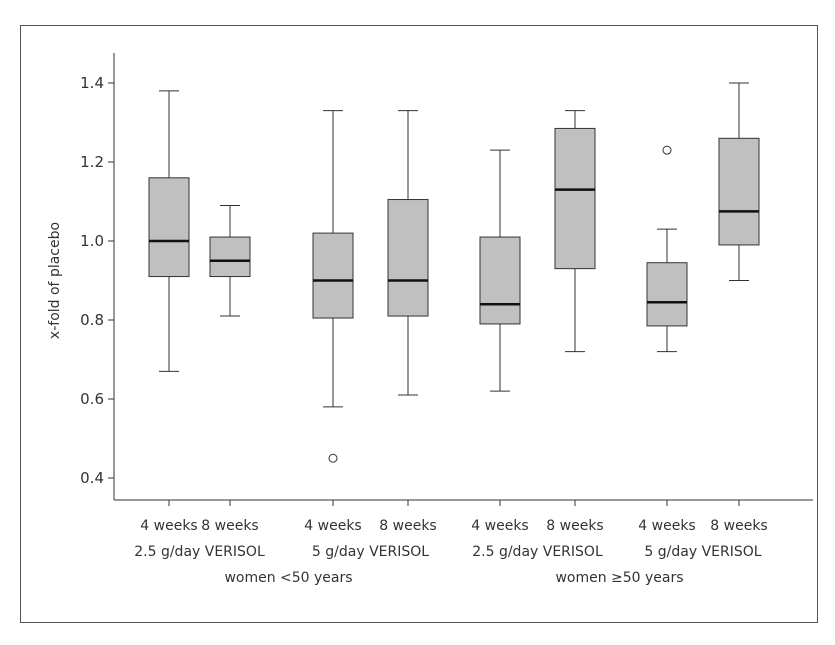 Image resolution: width=835 pixels, height=645 pixels. I want to click on y-tick-label: 1.2, so click(92, 162).